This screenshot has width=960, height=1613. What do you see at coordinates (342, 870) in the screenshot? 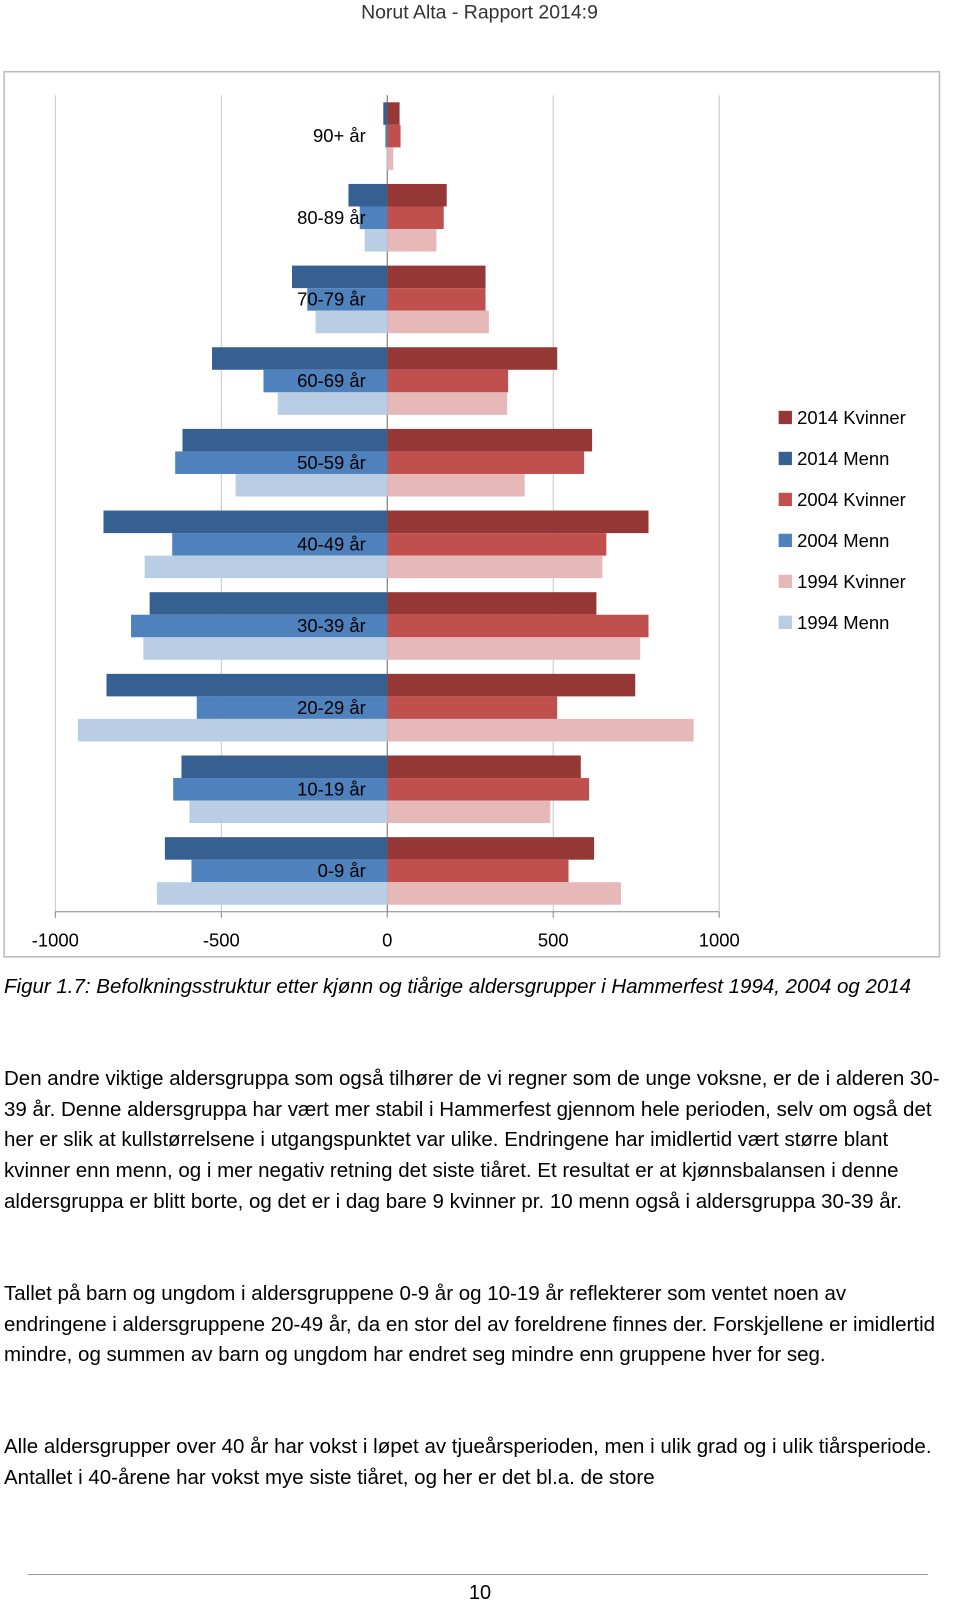
I see `category-label: 0-9 år` at bounding box center [342, 870].